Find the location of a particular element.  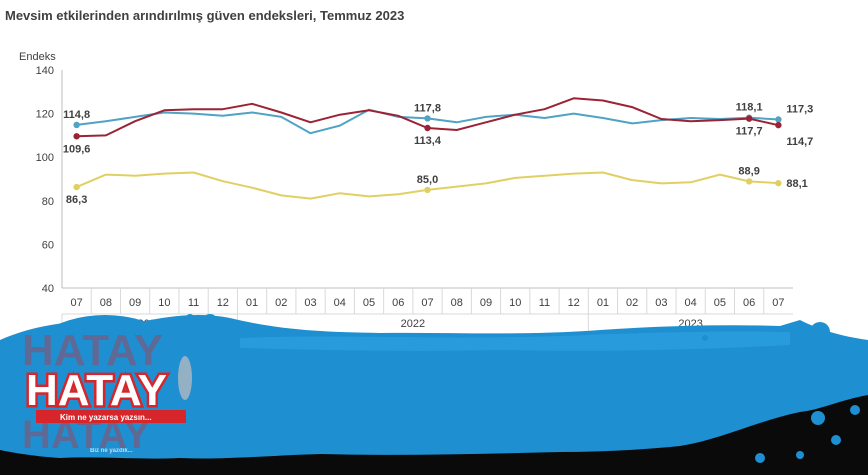

year-label: 2021 is located at coordinates (149, 324).